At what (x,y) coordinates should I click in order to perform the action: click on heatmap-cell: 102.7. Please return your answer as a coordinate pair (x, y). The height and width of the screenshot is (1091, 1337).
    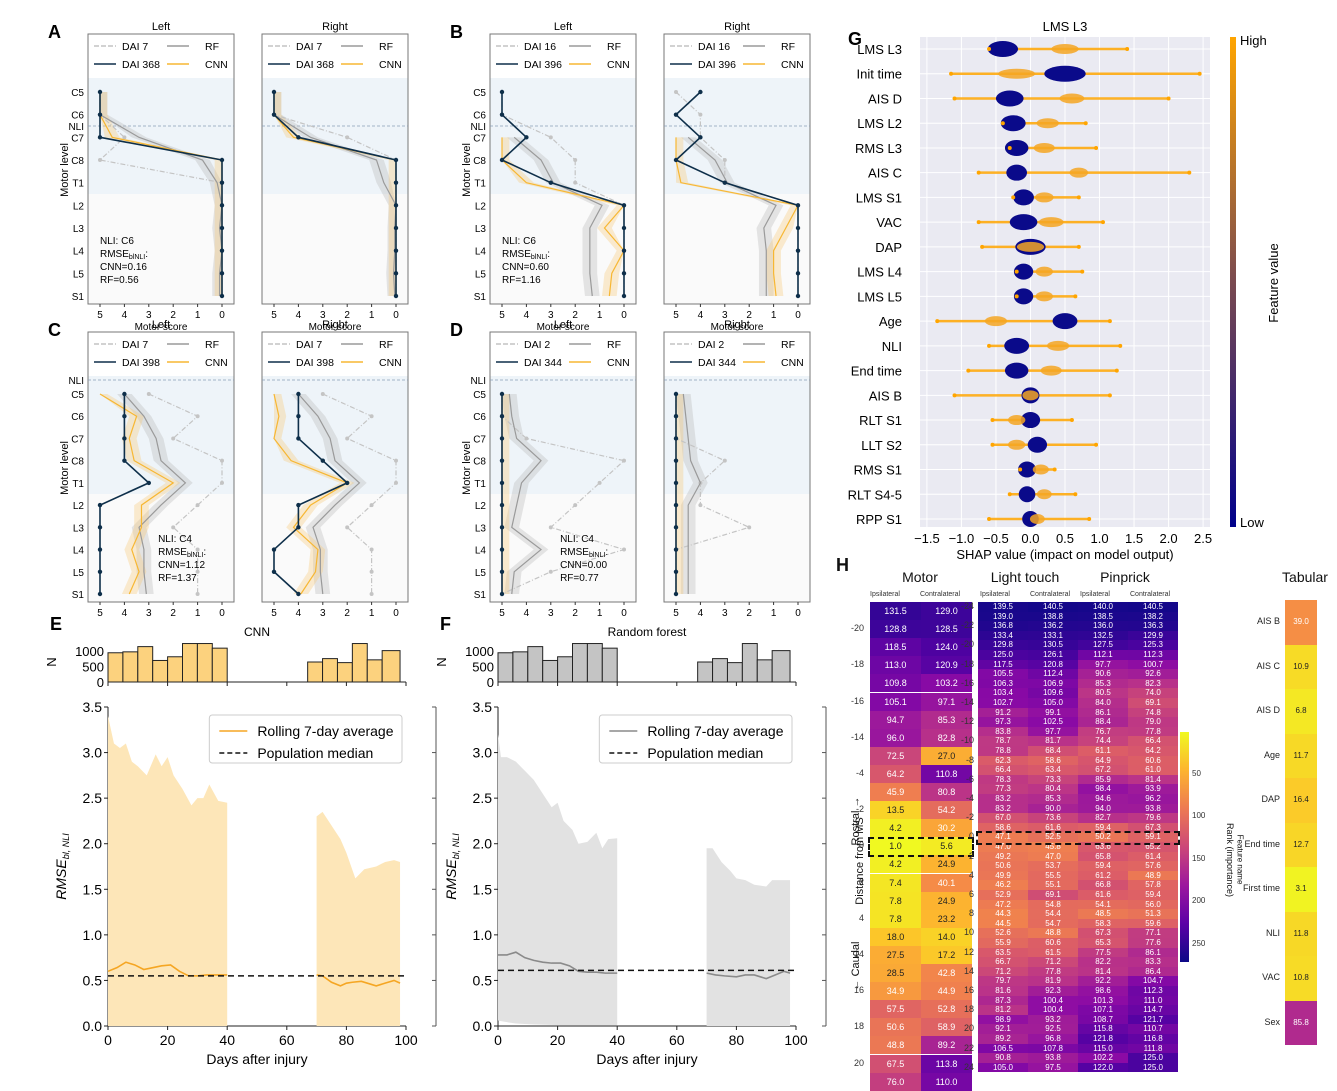
    Looking at the image, I should click on (1003, 703).